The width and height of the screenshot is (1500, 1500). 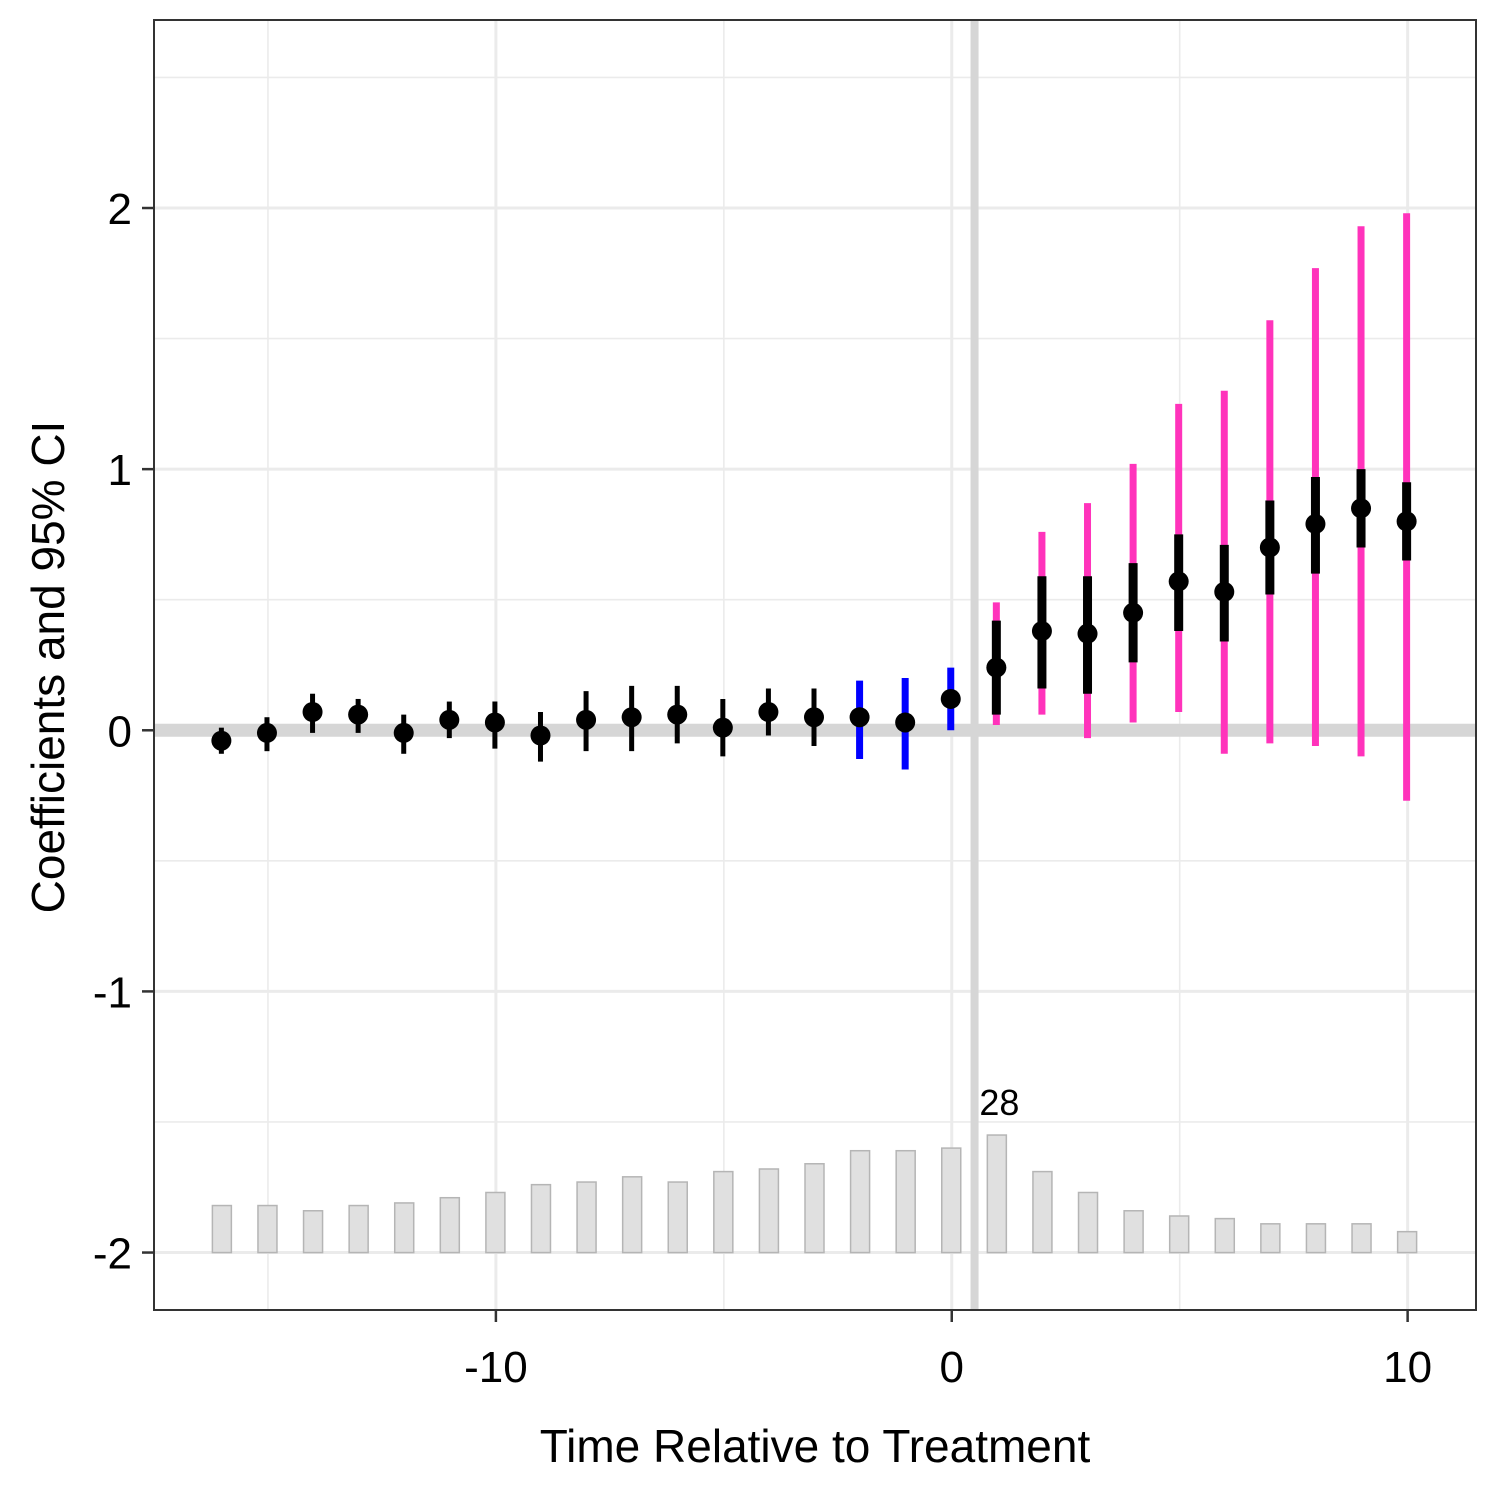 What do you see at coordinates (1407, 1367) in the screenshot?
I see `x-tick-label: 10` at bounding box center [1407, 1367].